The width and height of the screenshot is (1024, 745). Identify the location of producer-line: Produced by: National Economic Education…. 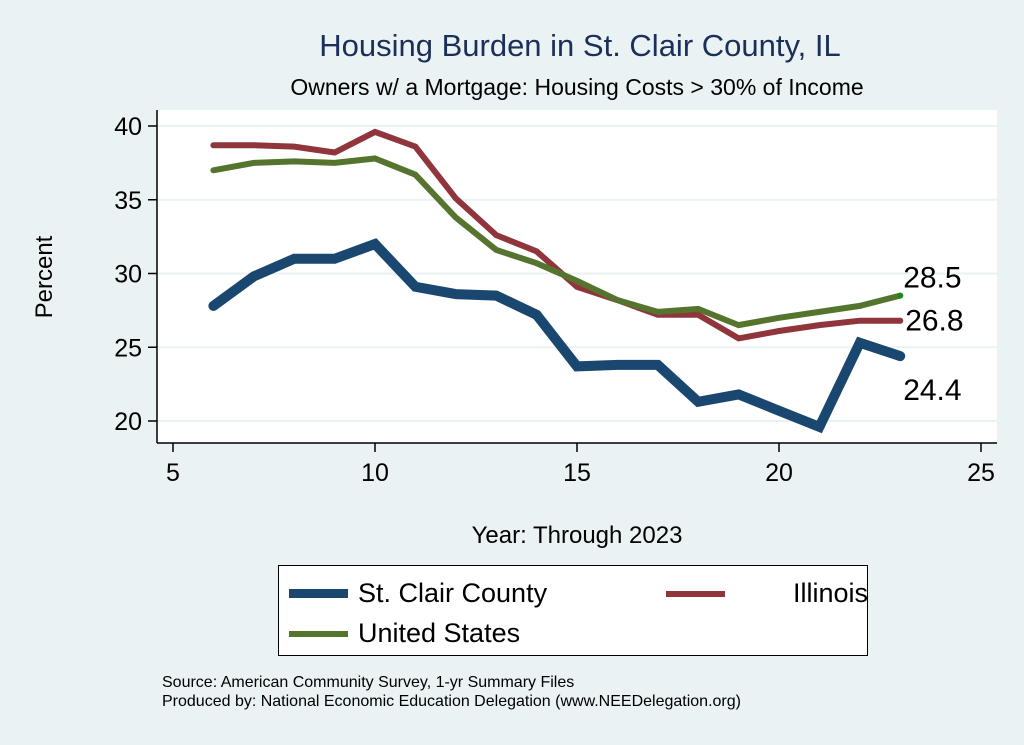
(451, 701).